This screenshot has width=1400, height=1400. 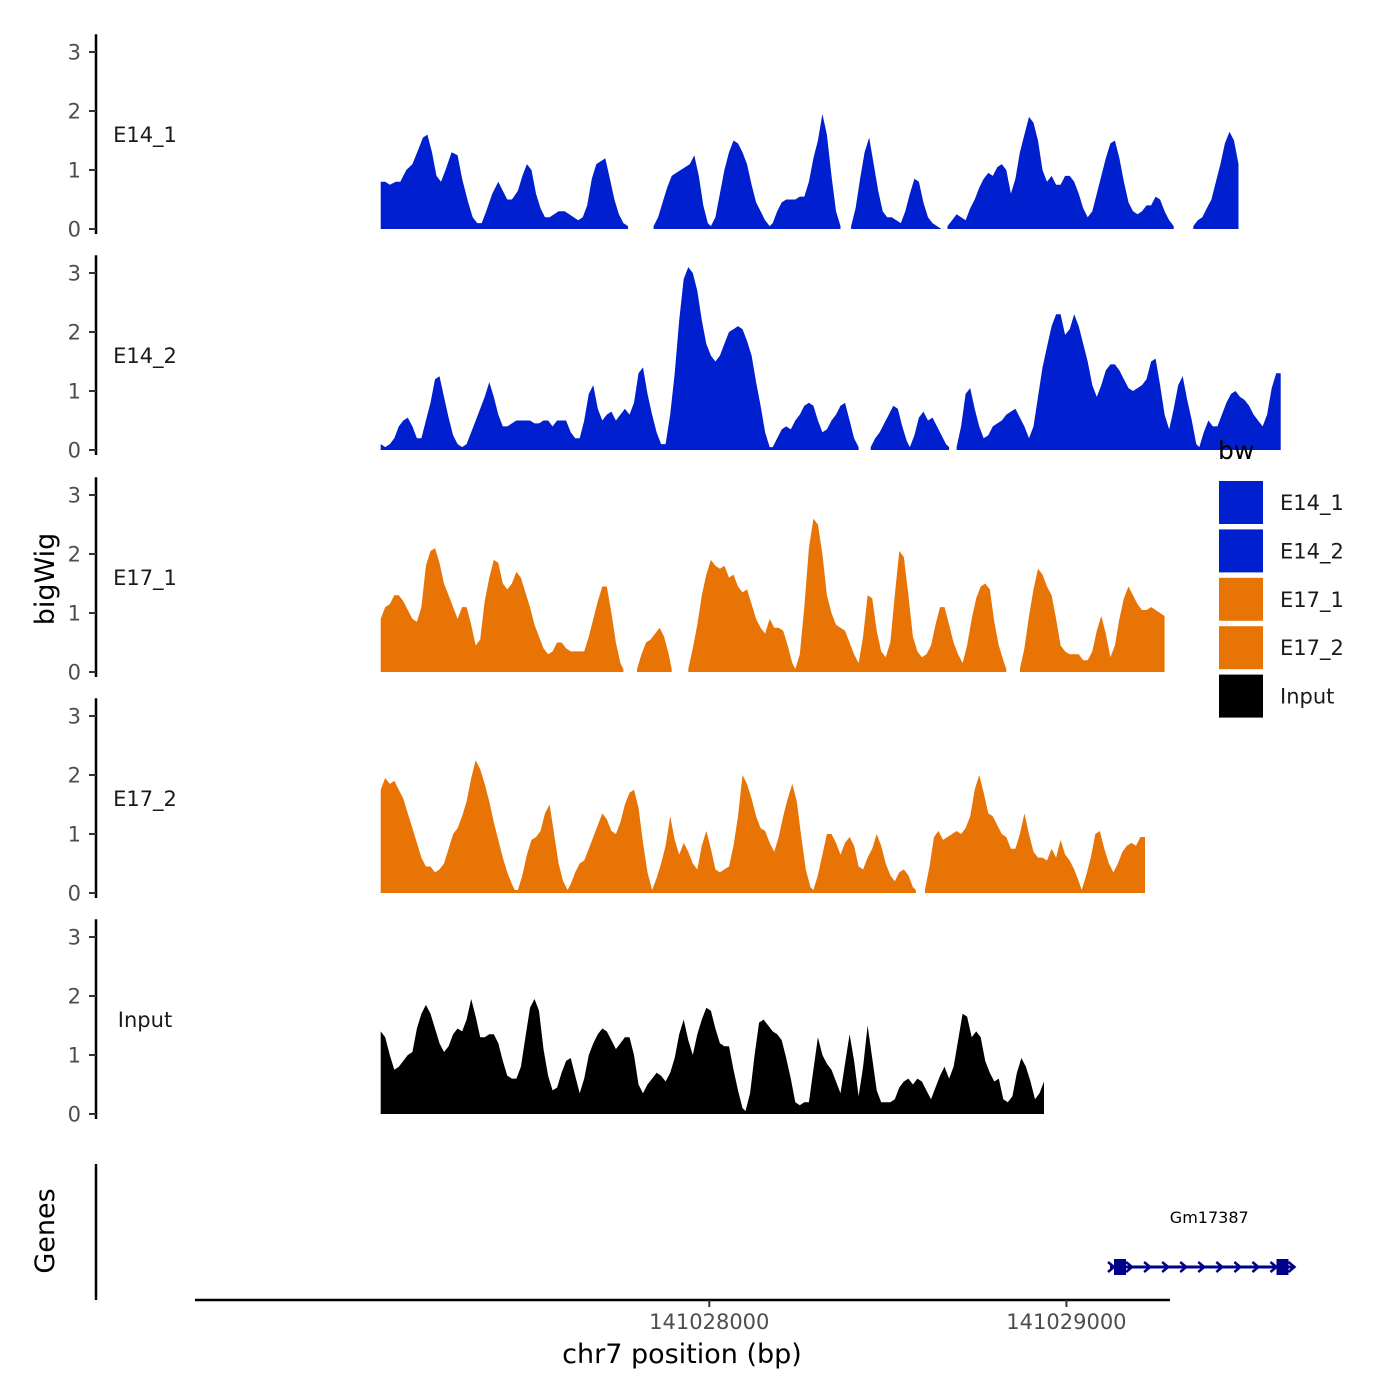 What do you see at coordinates (709, 1322) in the screenshot?
I see `x-tick-label: 141028000` at bounding box center [709, 1322].